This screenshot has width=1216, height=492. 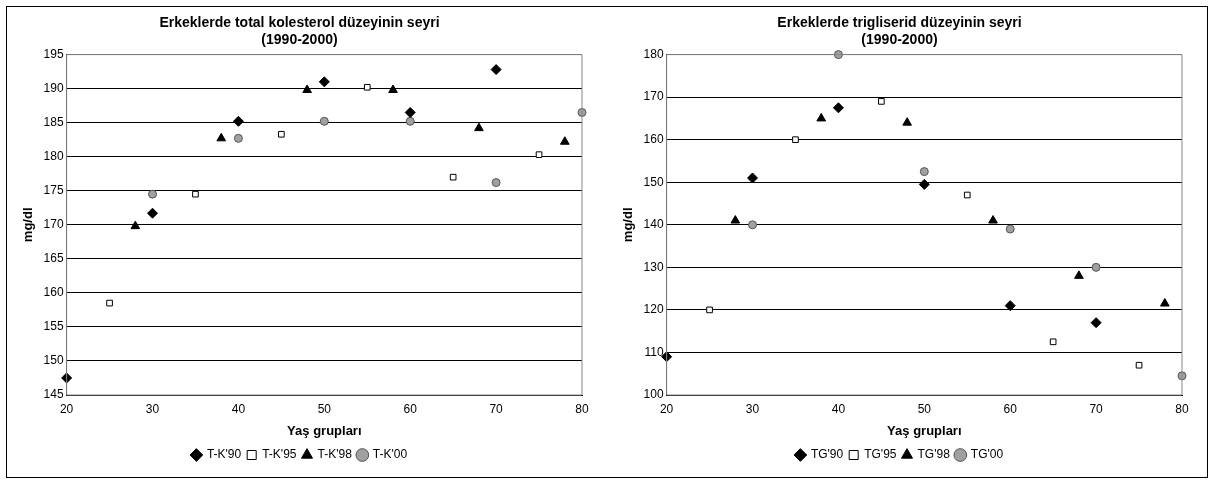 I want to click on legend-label: TG'98, so click(x=934, y=454).